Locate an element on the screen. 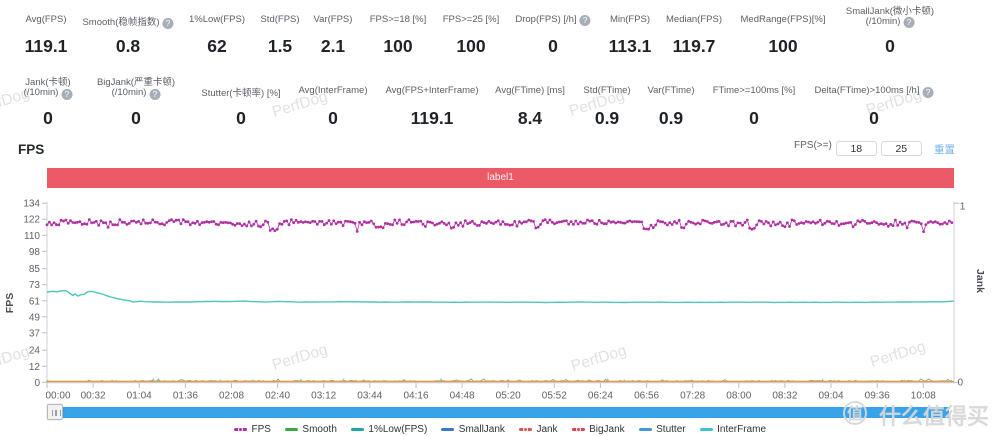  svg-text: 110 is located at coordinates (32, 236).